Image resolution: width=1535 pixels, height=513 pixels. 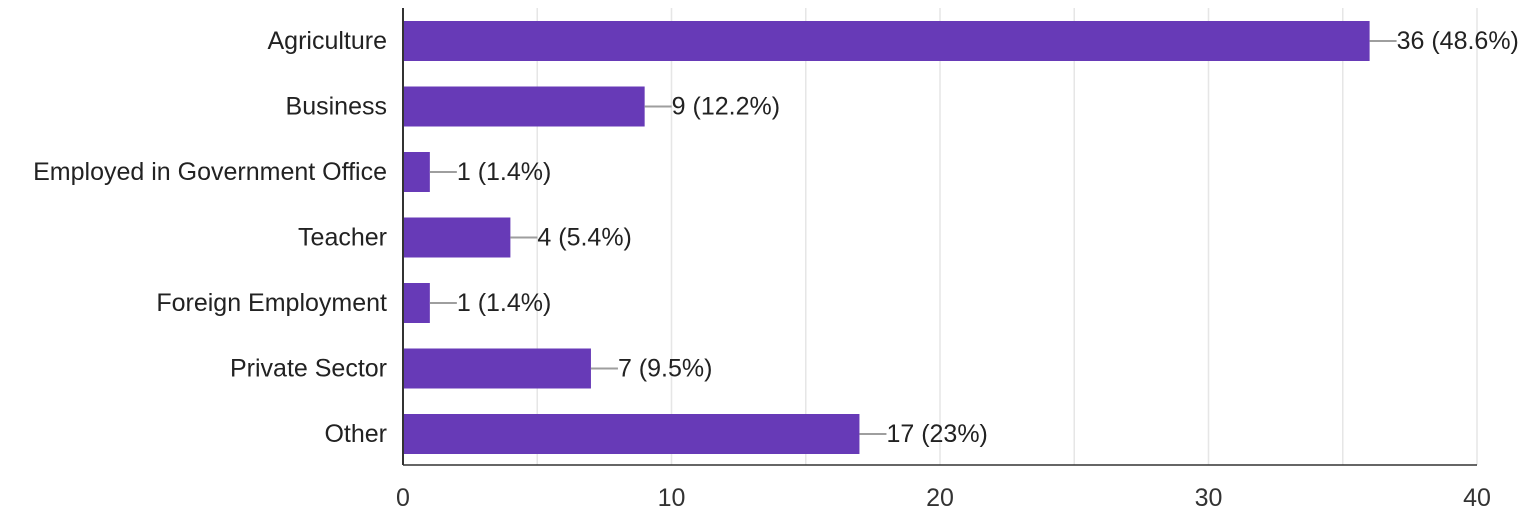 I want to click on x-tick-label: 10, so click(x=672, y=498).